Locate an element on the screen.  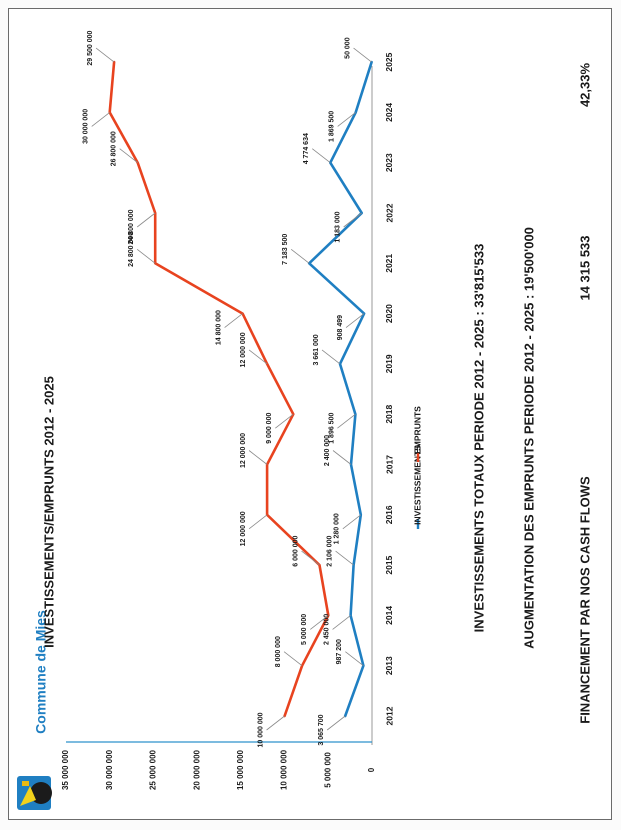
y-tick-label: 15 000 000 is located at coordinates (240, 769).